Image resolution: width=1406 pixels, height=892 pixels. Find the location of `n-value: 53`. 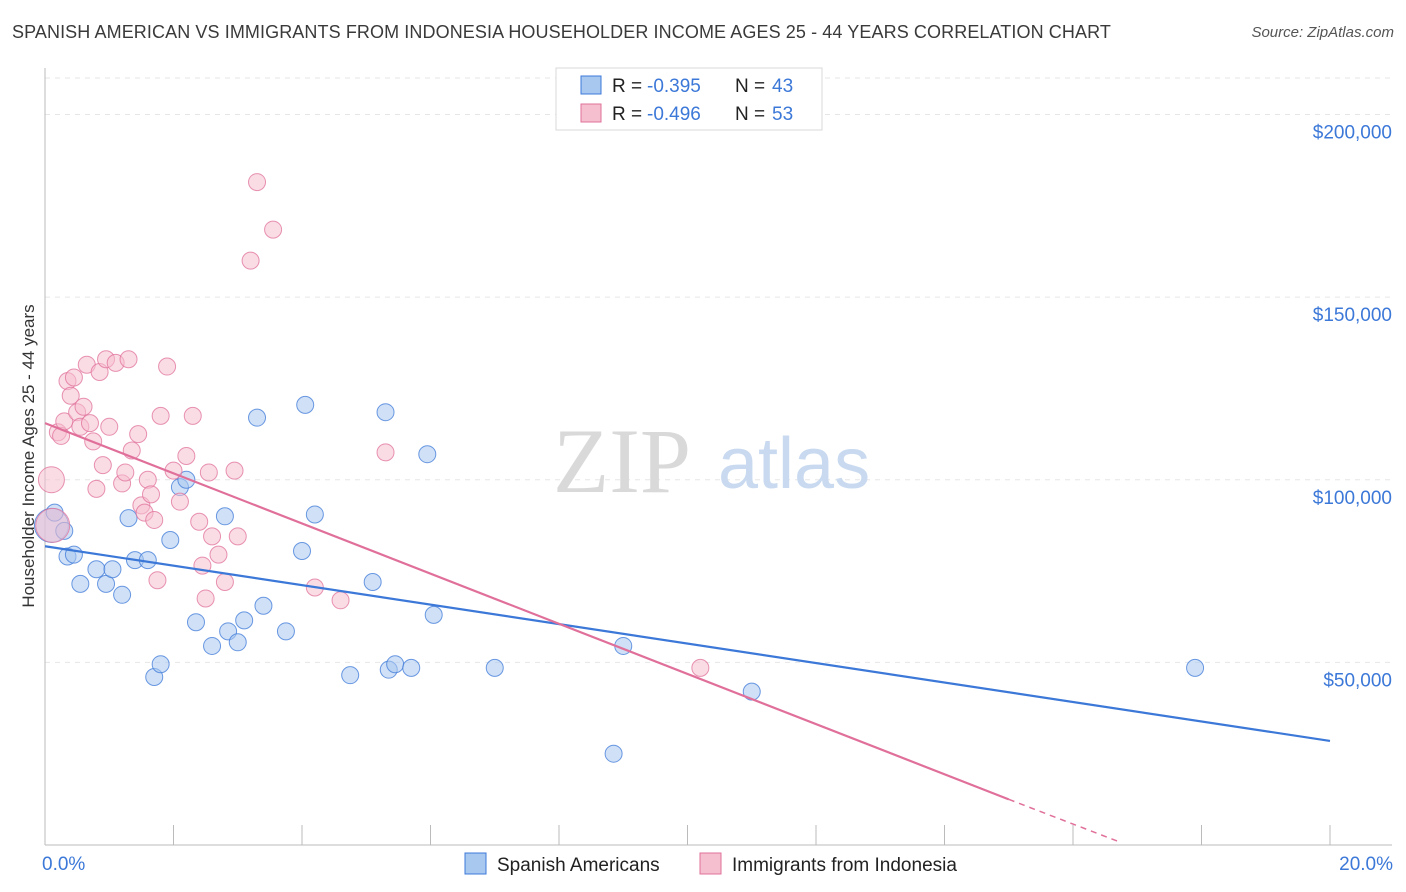

n-value: 53 is located at coordinates (782, 114).